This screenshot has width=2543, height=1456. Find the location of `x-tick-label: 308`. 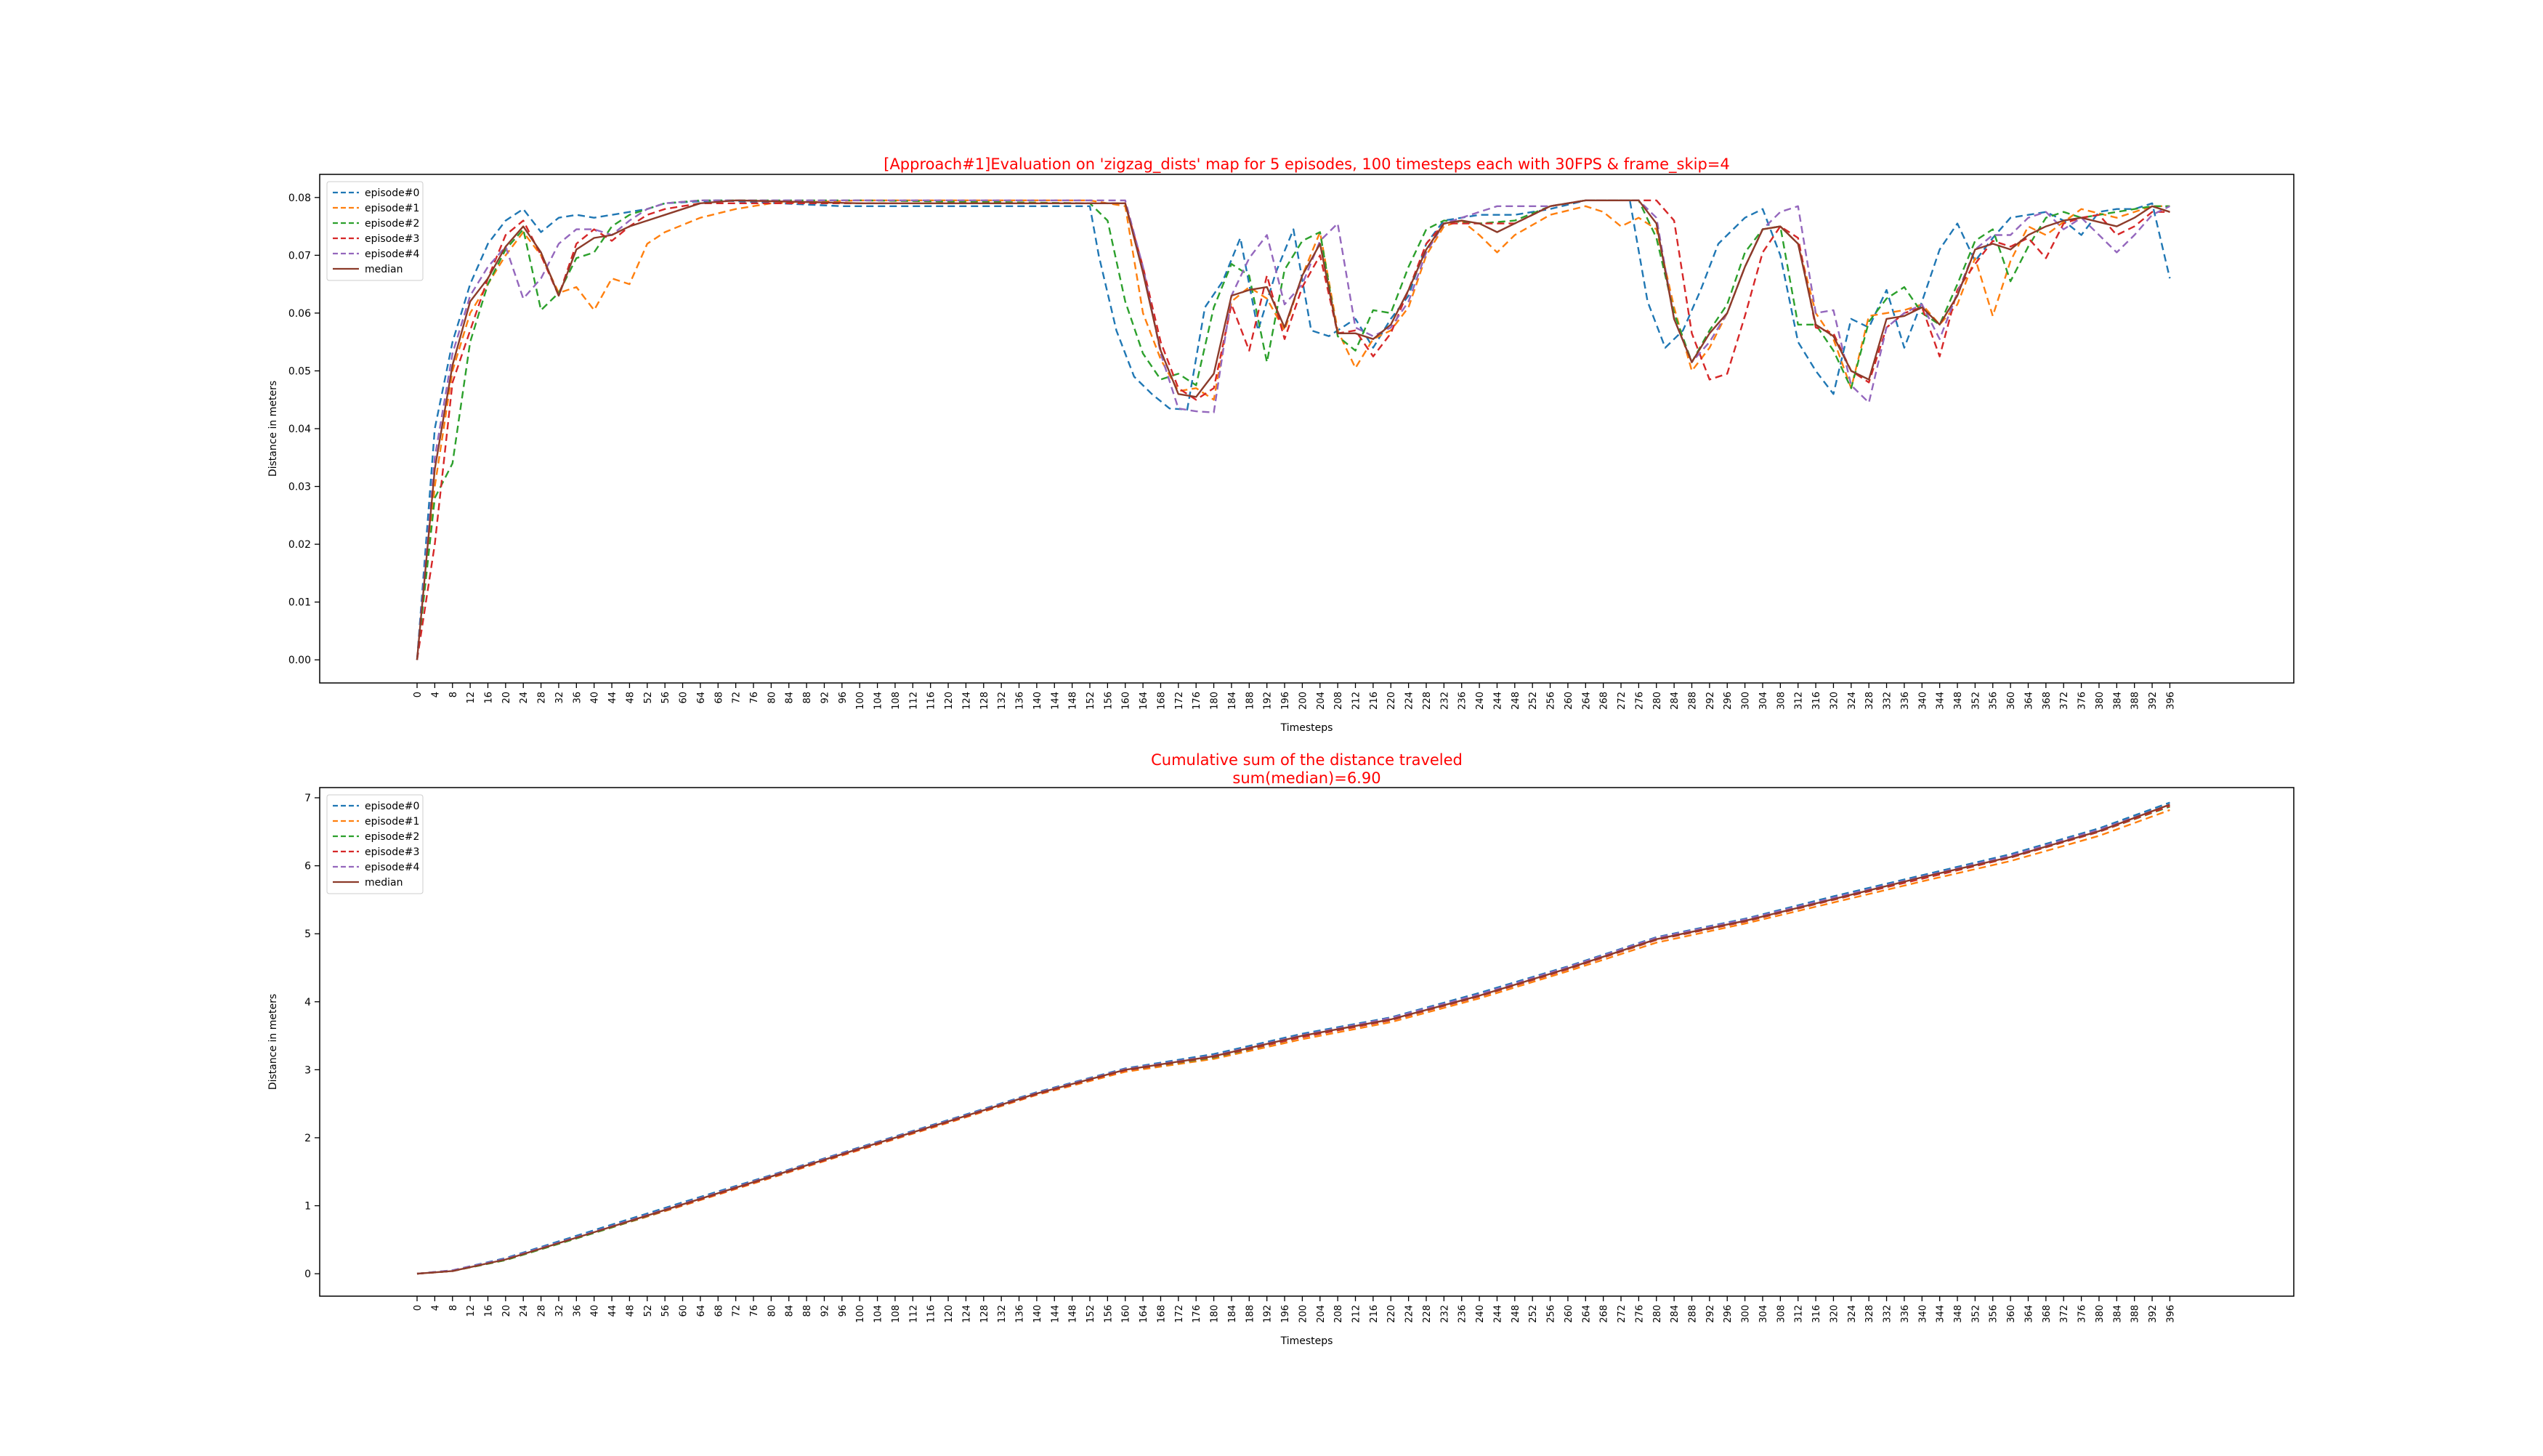

x-tick-label: 308 is located at coordinates (1781, 1314).